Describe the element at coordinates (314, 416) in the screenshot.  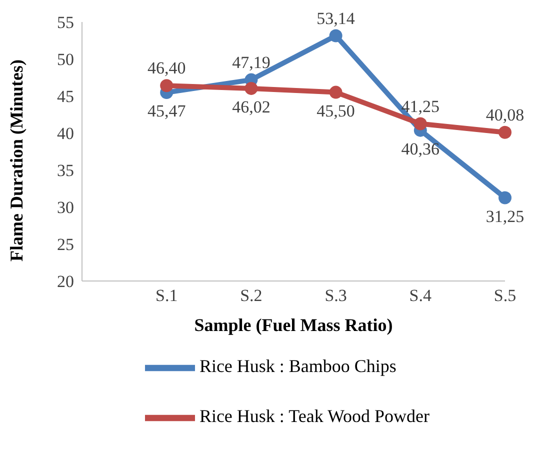
I see `legend-label: Rice Husk : Teak Wood Powder` at that location.